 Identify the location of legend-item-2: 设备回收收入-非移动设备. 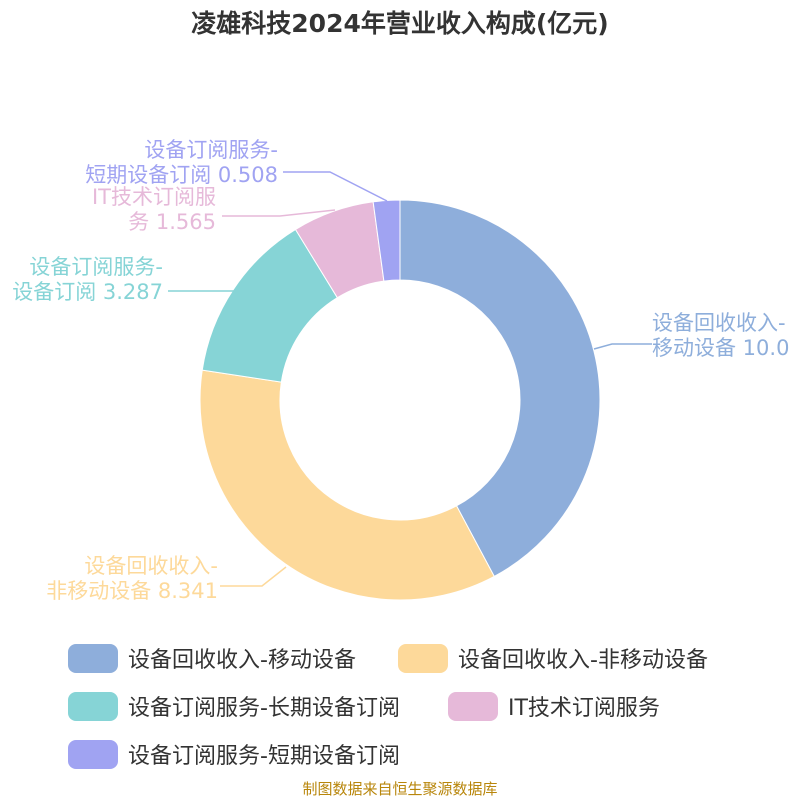
(553, 658).